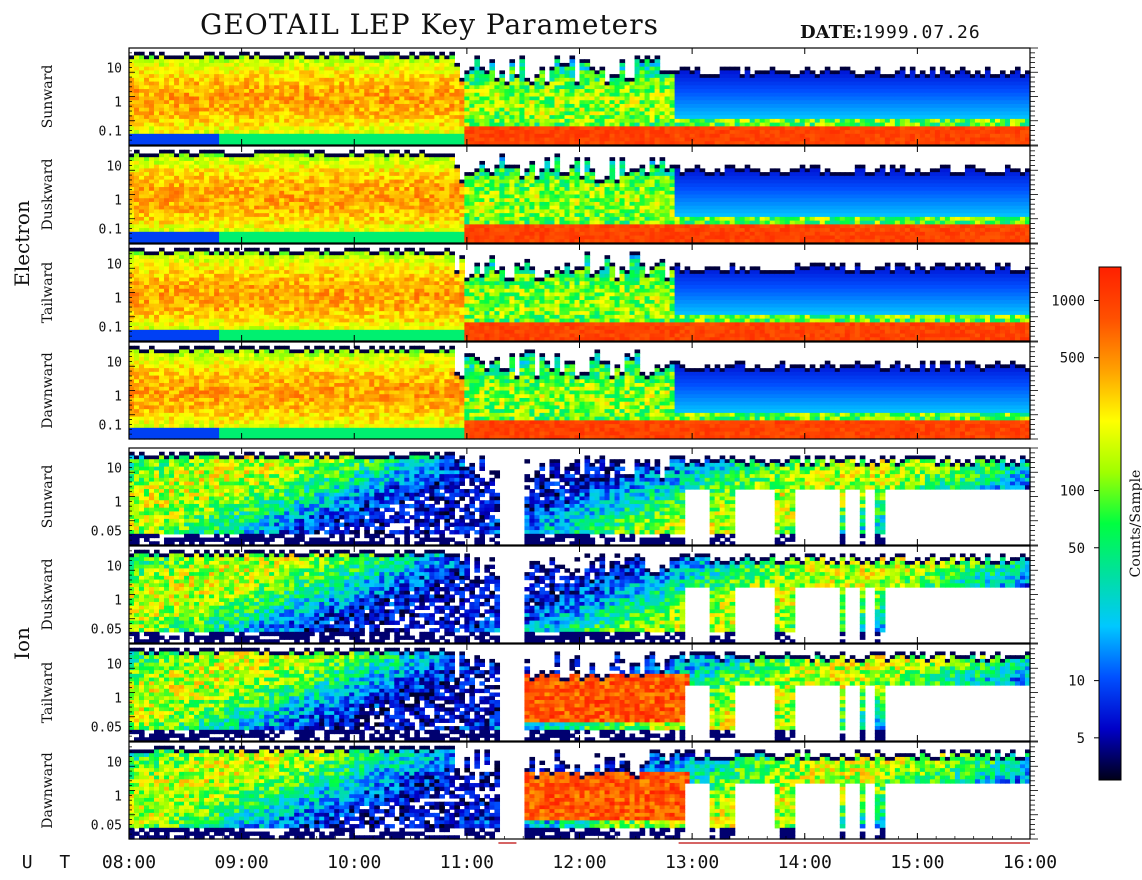 The image size is (1142, 880). I want to click on panel-ion-duskward, so click(580, 597).